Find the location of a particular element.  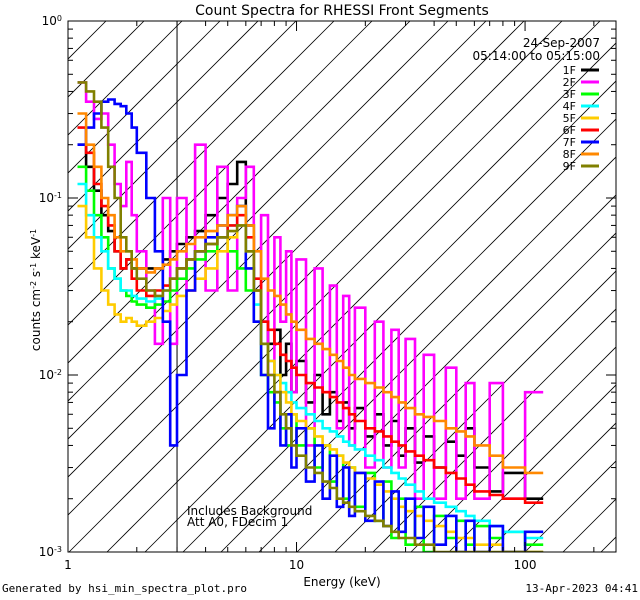

x-tick-label: 10 is located at coordinates (296, 565).